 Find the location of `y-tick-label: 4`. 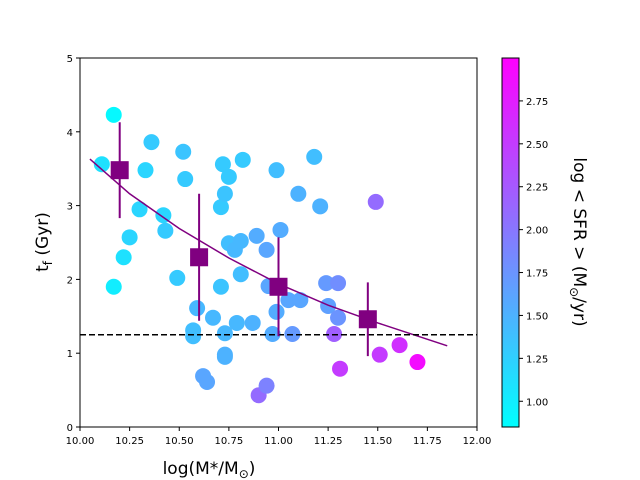

y-tick-label: 4 is located at coordinates (70, 133).